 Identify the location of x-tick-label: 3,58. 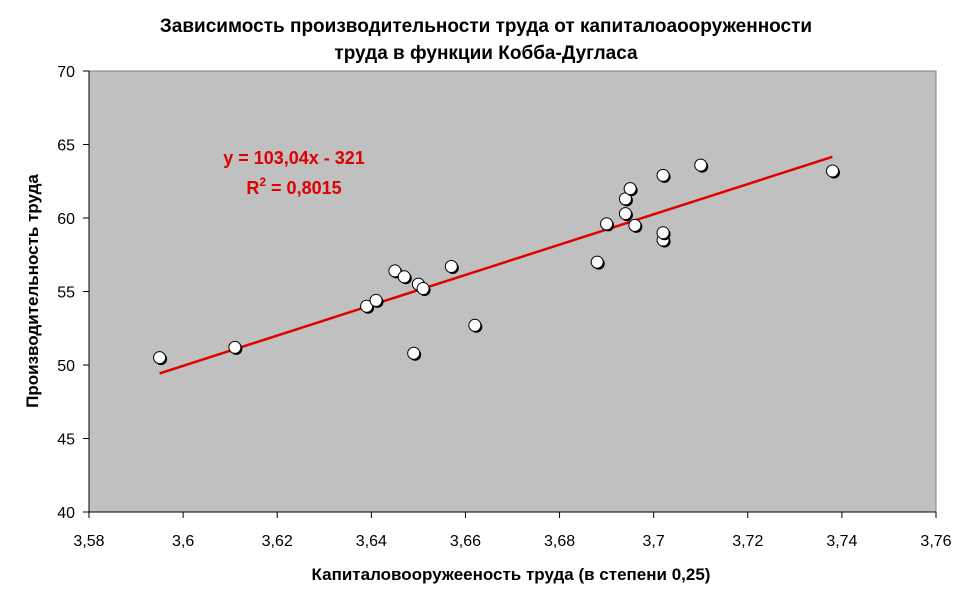
(88, 541).